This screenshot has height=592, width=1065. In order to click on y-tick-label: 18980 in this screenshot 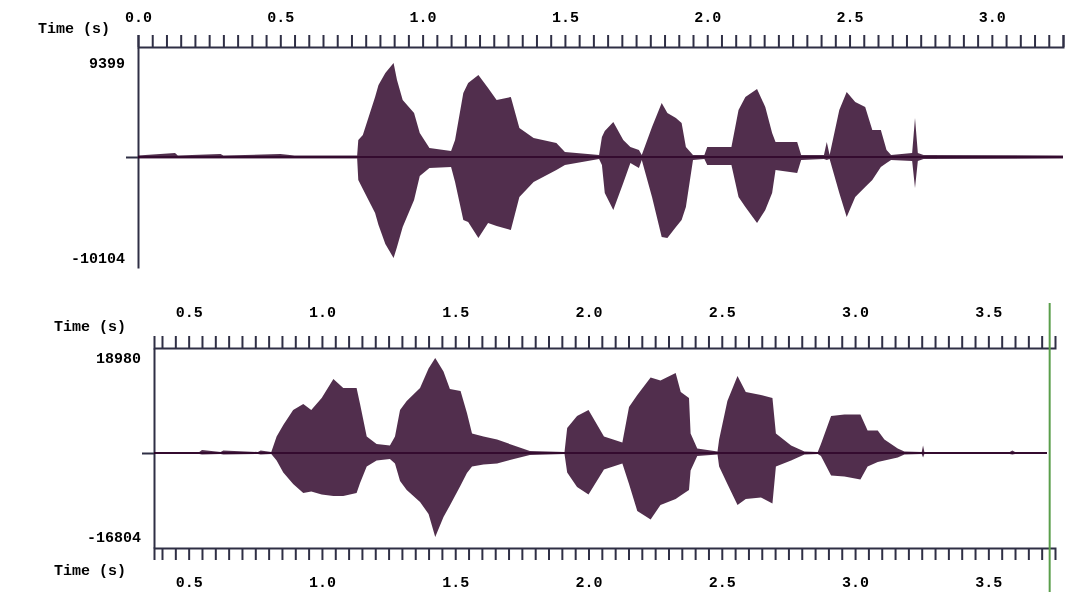, I will do `click(118, 360)`.